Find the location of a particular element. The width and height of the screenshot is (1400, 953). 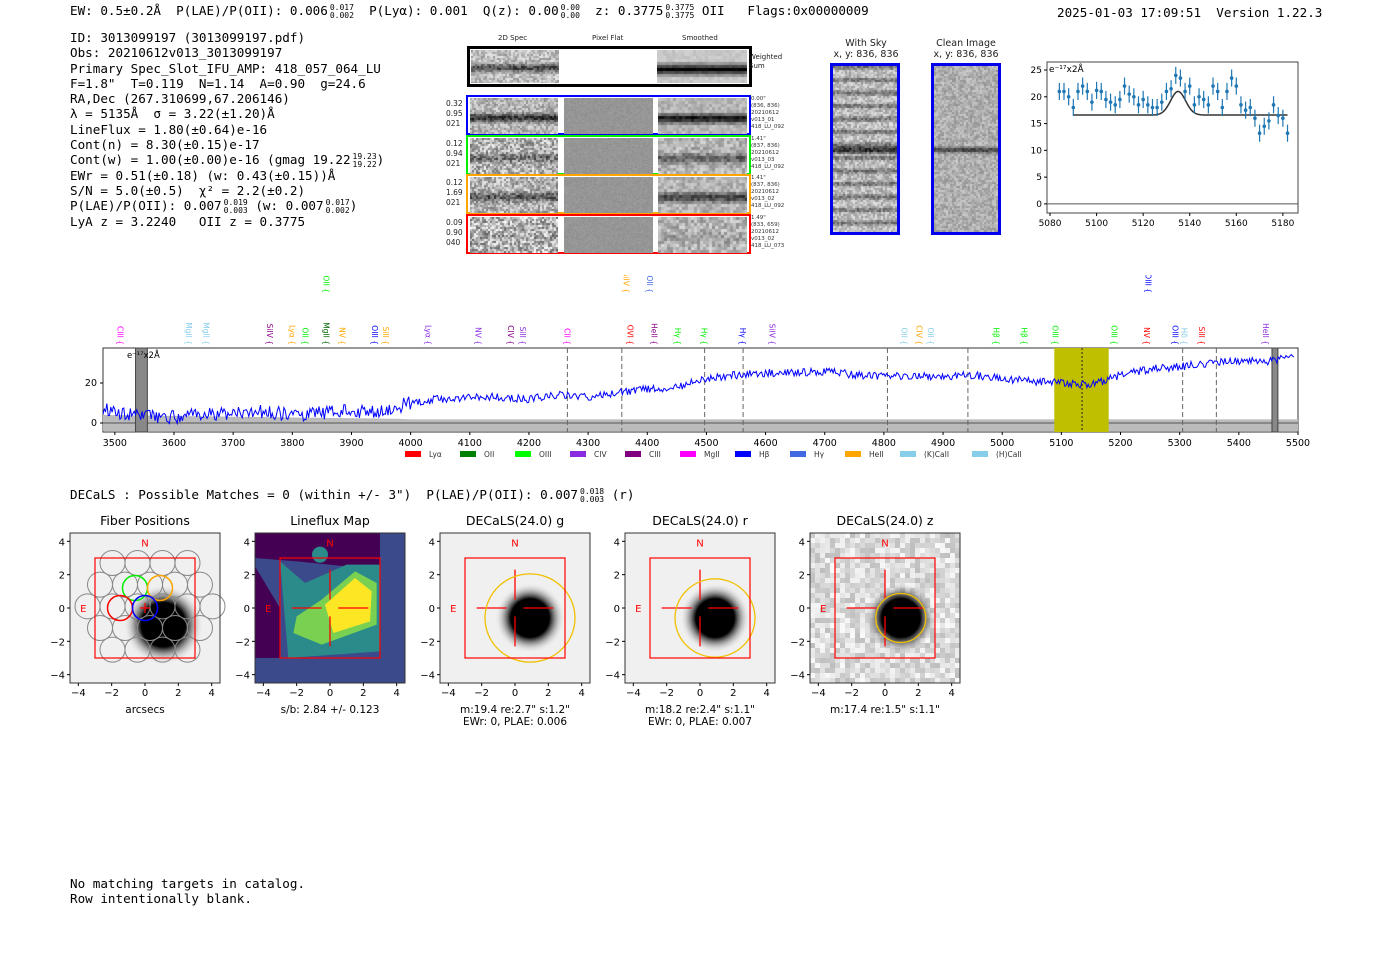

emission-line-label: Hγ { is located at coordinates (704, 336).